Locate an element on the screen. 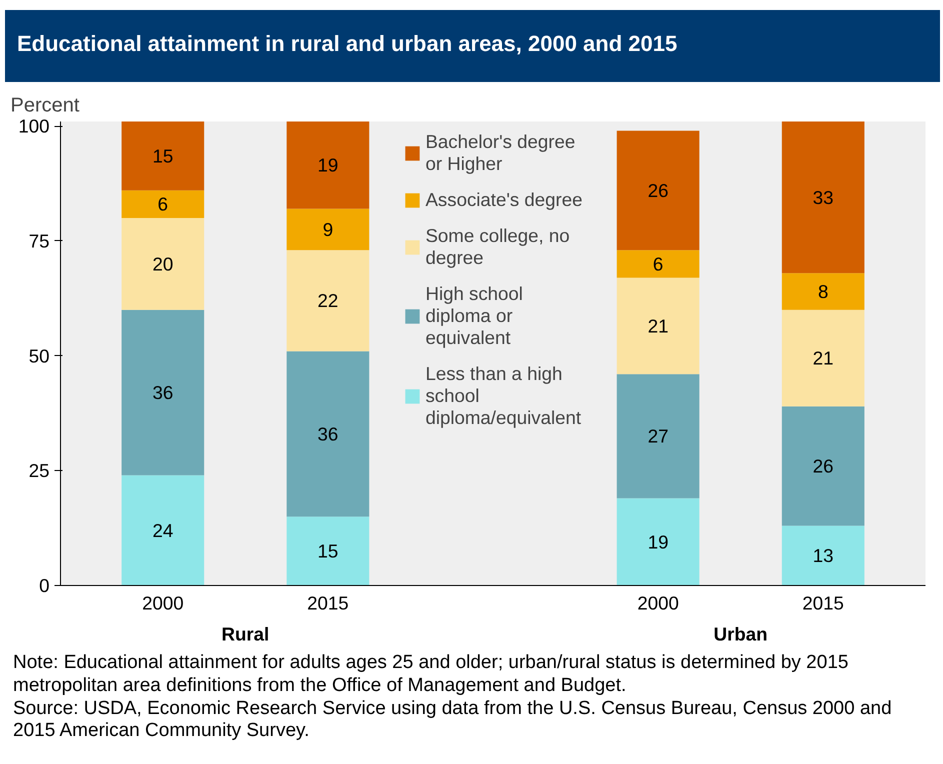 Image resolution: width=943 pixels, height=764 pixels. source-note: Source: USDA, Economic Research Service using data from the U.S. Census Bureau, Census 2000 and 2015 American Community Survey. is located at coordinates (452, 720).